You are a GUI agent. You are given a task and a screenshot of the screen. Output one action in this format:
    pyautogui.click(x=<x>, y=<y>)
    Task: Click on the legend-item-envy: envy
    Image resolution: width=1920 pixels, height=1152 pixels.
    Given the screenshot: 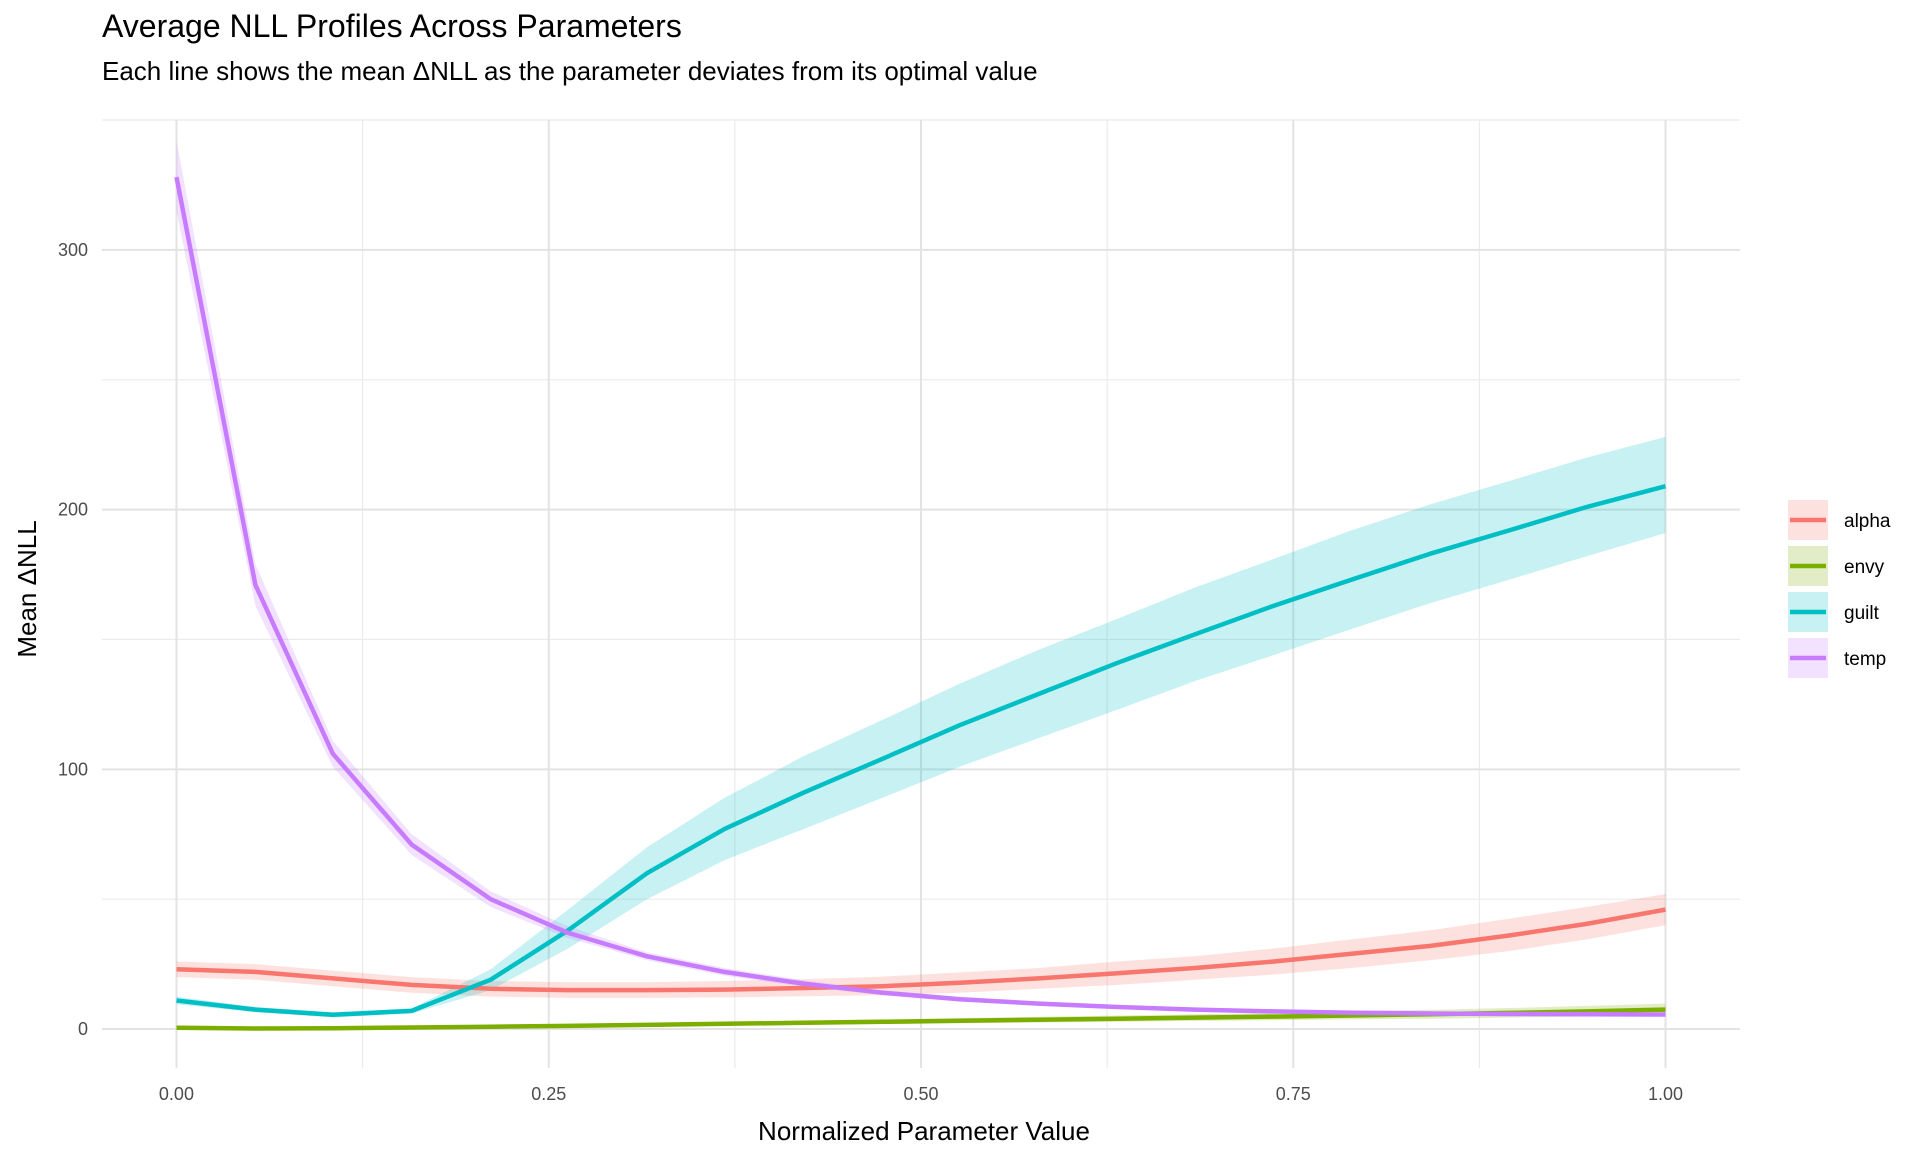 What is the action you would take?
    pyautogui.click(x=1836, y=566)
    